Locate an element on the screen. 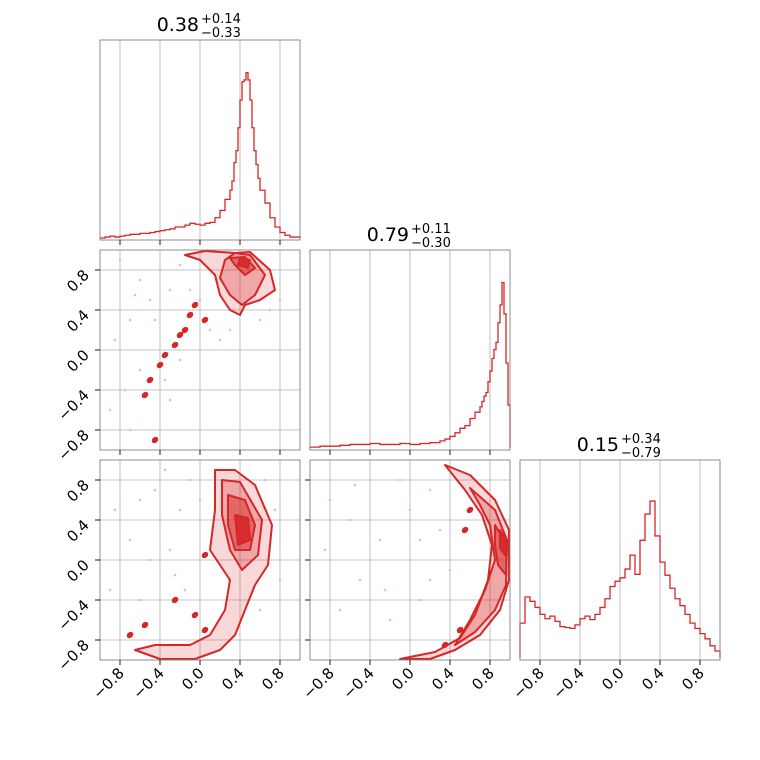 This screenshot has height=760, width=760. pair-panel-2-xtick-label-2: 0.0 is located at coordinates (193, 679).